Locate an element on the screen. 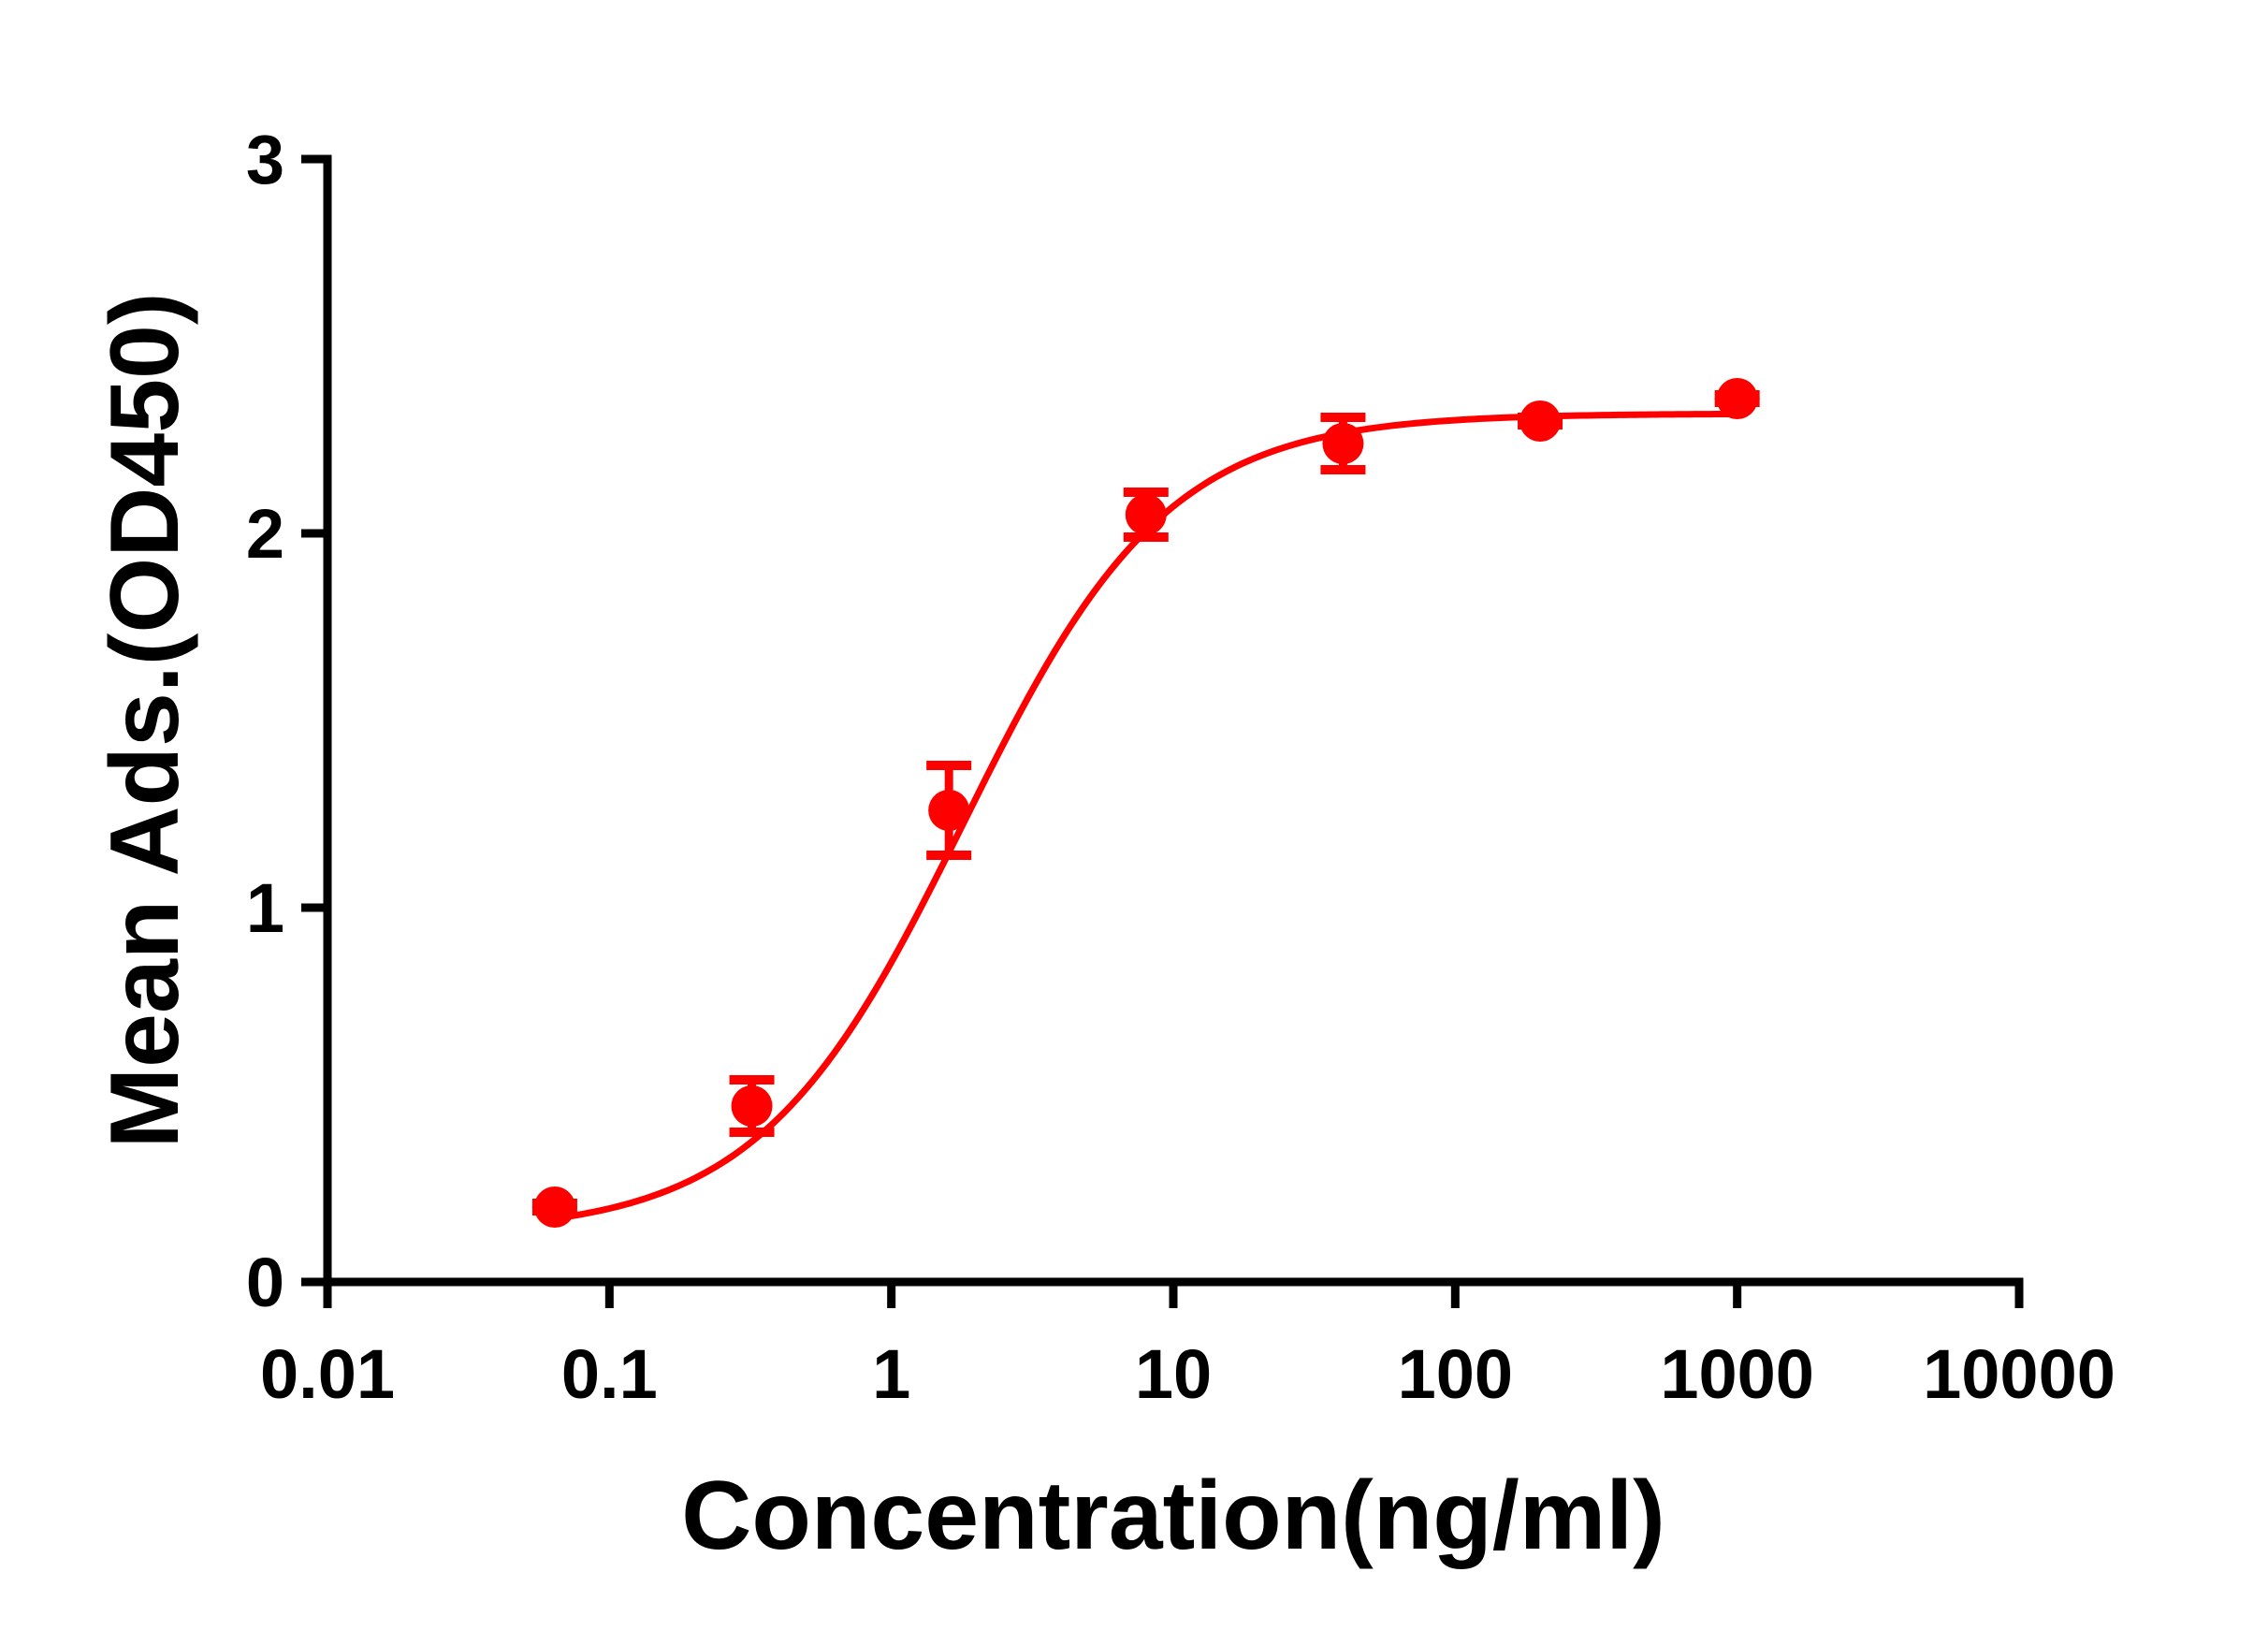 The image size is (2268, 1645). x-tick-label: 1000 is located at coordinates (1737, 1374).